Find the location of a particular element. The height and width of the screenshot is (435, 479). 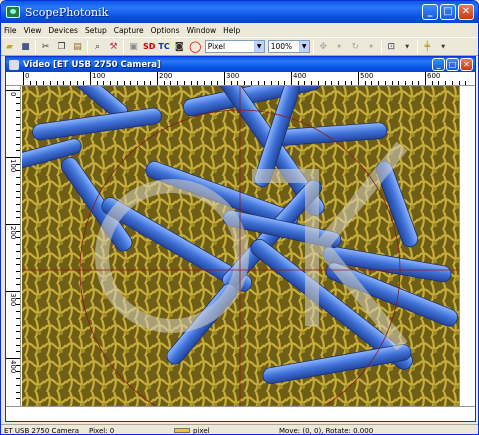

maximize-button: □ is located at coordinates (448, 12).